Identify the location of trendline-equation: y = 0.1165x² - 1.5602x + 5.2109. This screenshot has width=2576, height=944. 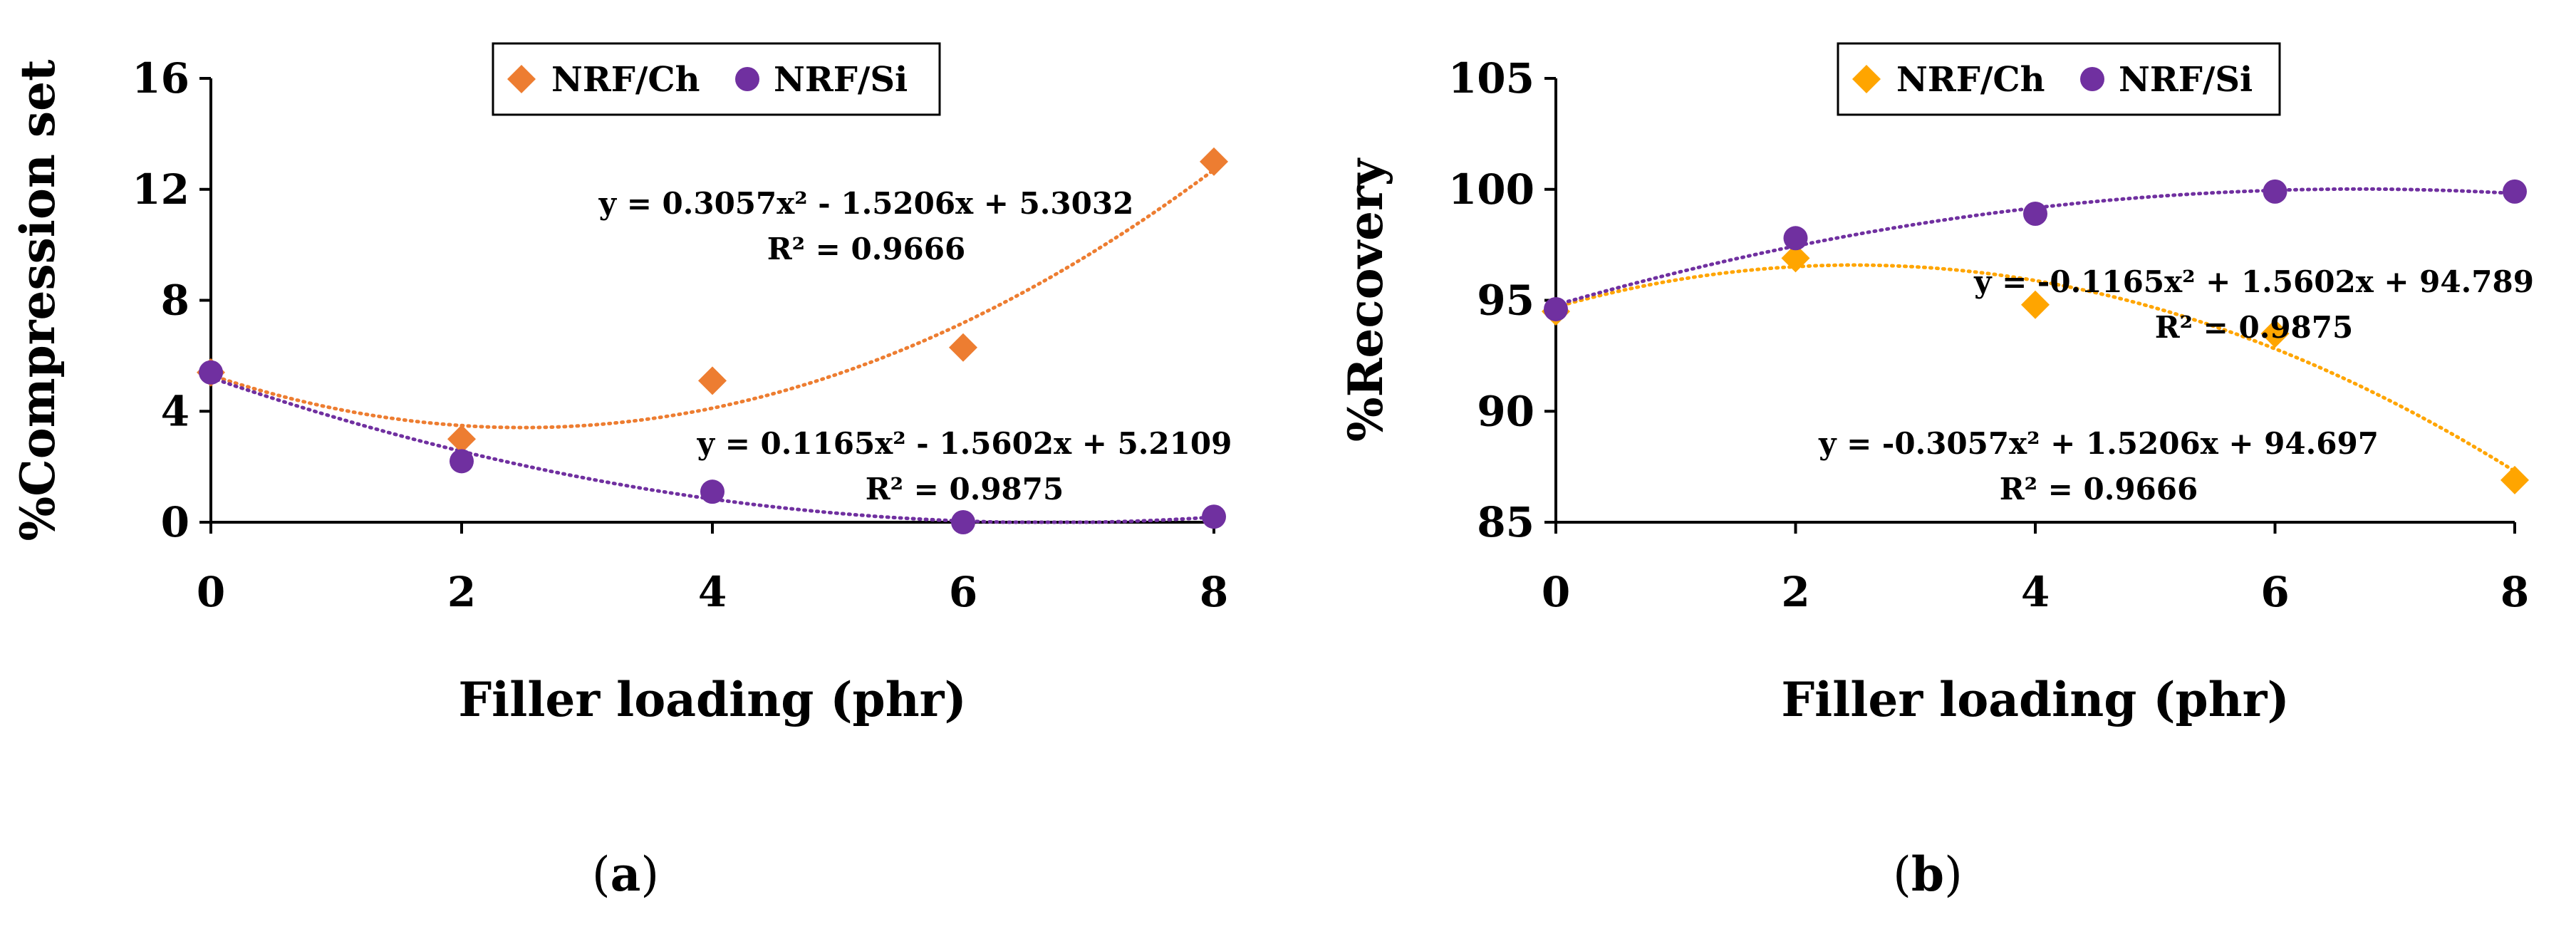
(964, 444).